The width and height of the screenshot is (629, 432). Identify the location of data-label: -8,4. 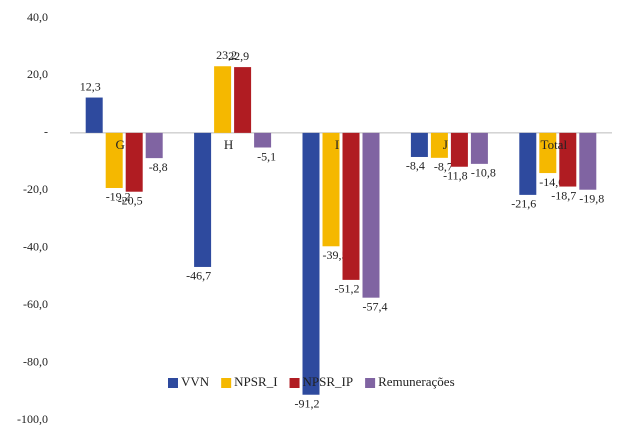
(415, 166).